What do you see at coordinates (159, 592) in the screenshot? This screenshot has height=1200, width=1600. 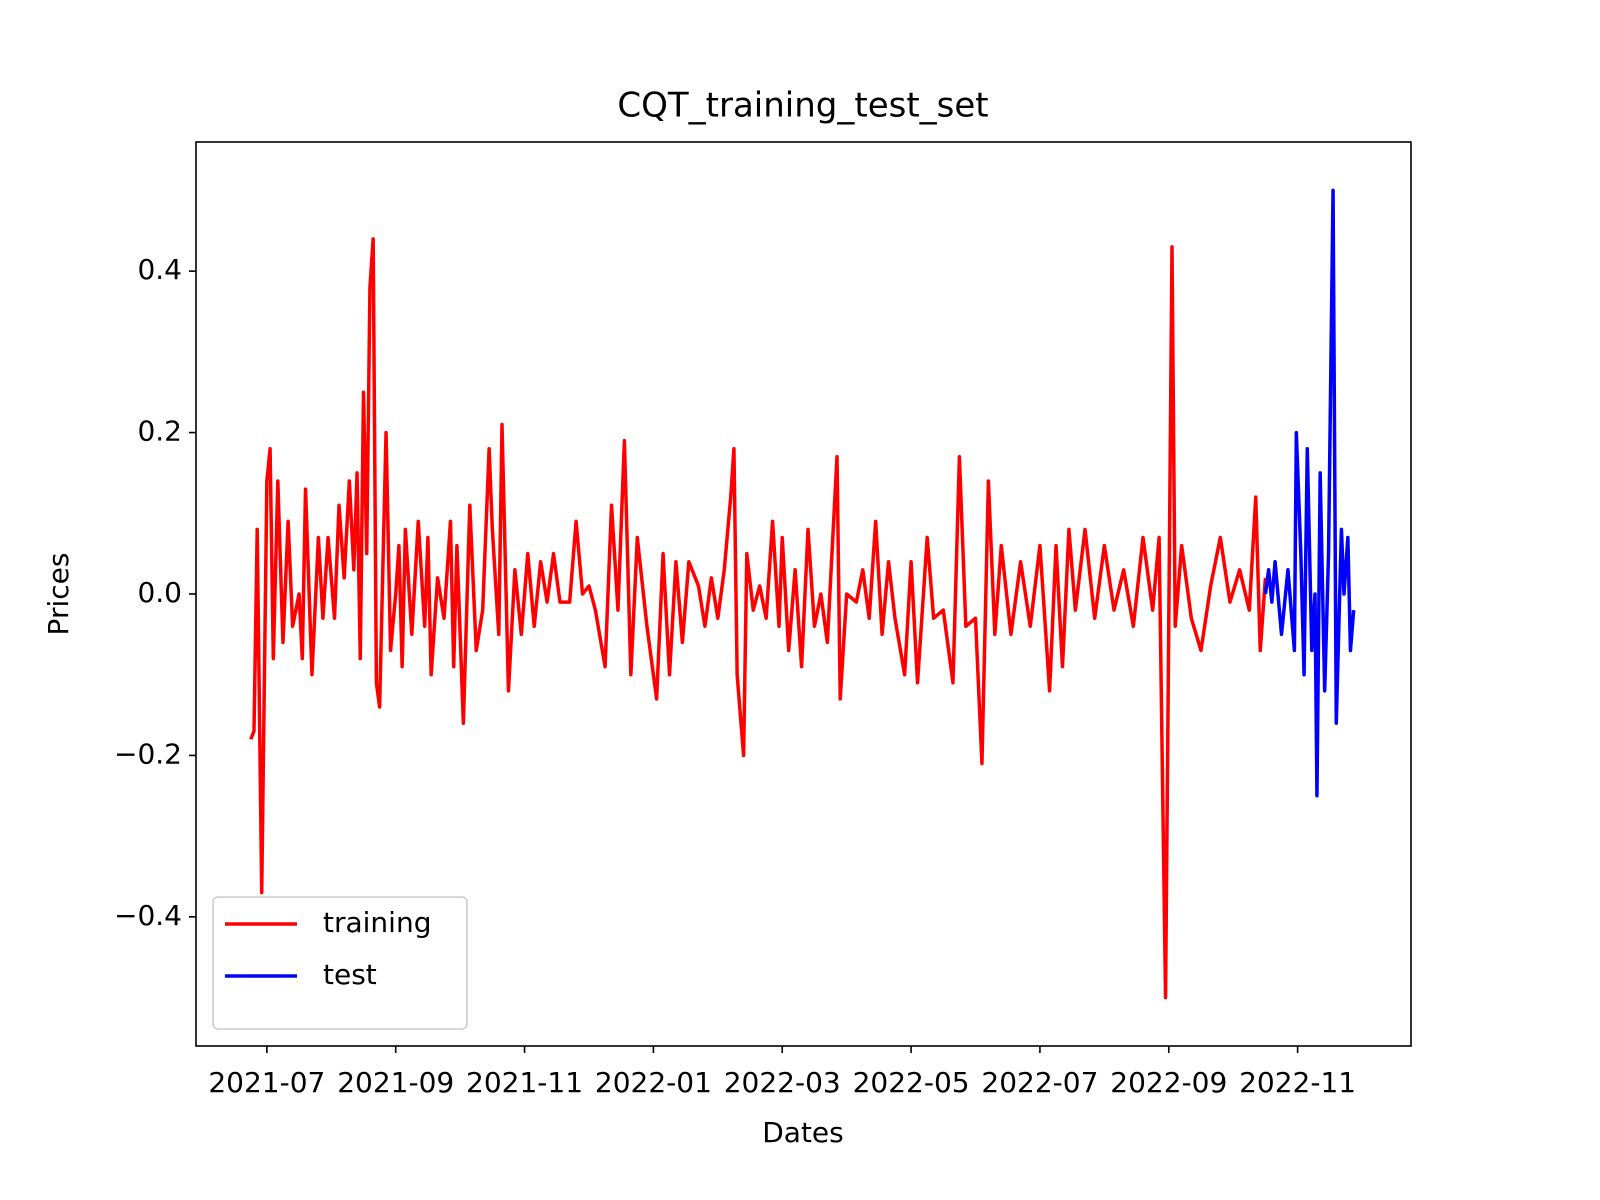 I see `y-tick-label: 0.0` at bounding box center [159, 592].